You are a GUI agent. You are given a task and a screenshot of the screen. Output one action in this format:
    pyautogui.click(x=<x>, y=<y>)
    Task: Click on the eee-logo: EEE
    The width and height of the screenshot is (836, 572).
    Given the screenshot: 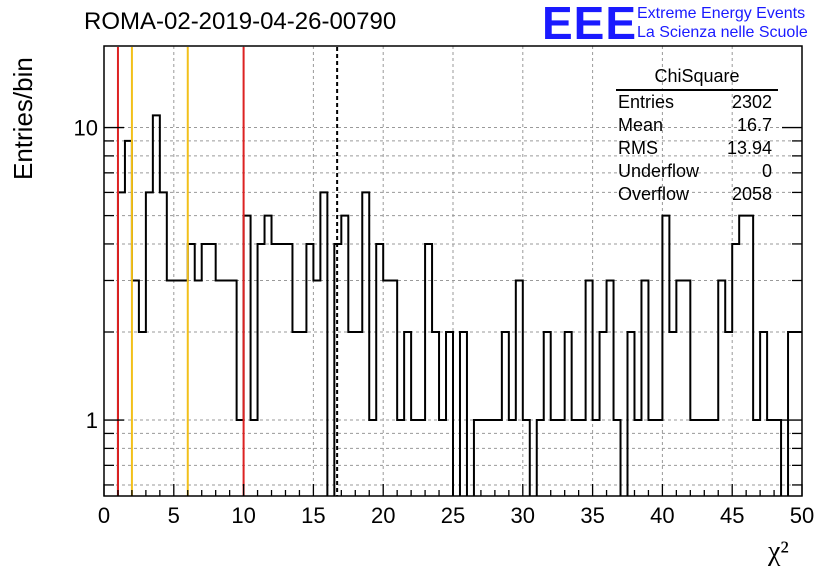 What is the action you would take?
    pyautogui.click(x=590, y=24)
    